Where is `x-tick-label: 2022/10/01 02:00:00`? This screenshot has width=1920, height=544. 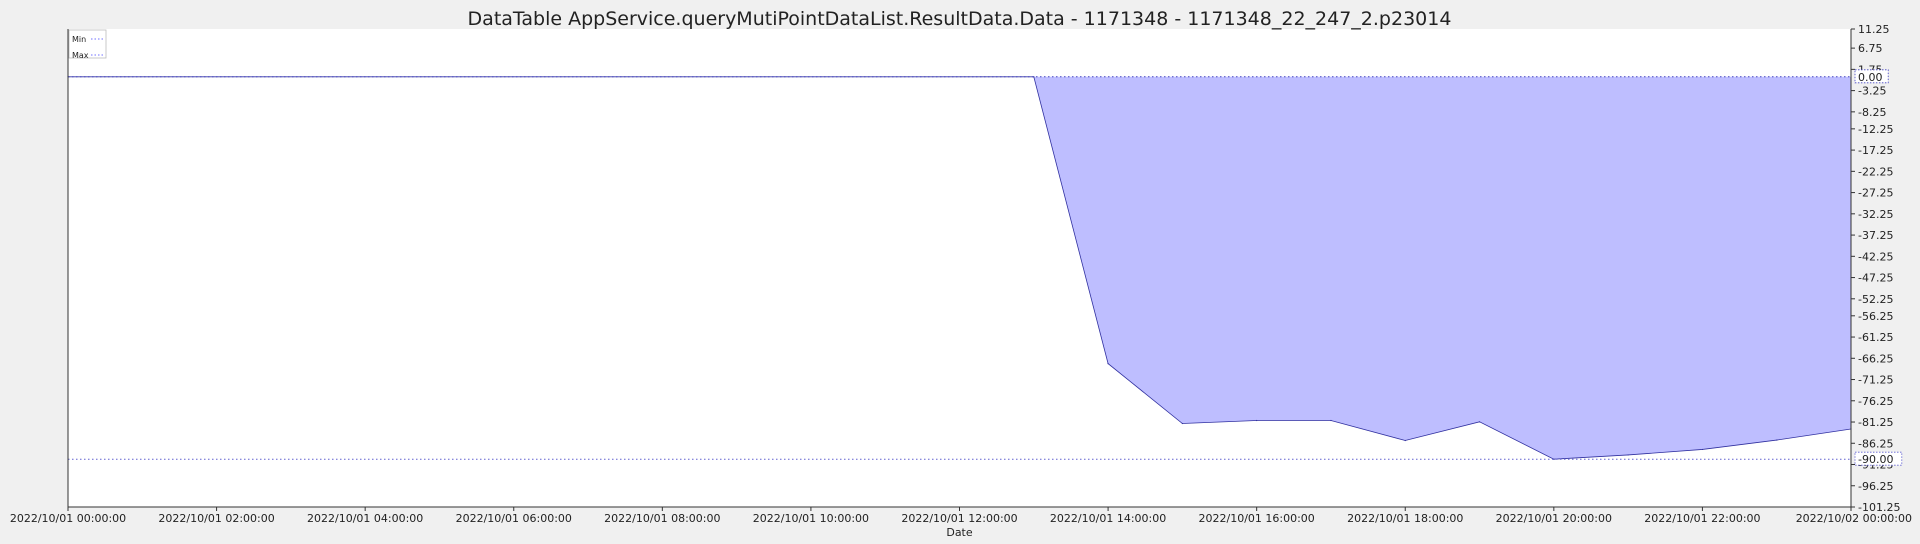 x-tick-label: 2022/10/01 02:00:00 is located at coordinates (216, 518).